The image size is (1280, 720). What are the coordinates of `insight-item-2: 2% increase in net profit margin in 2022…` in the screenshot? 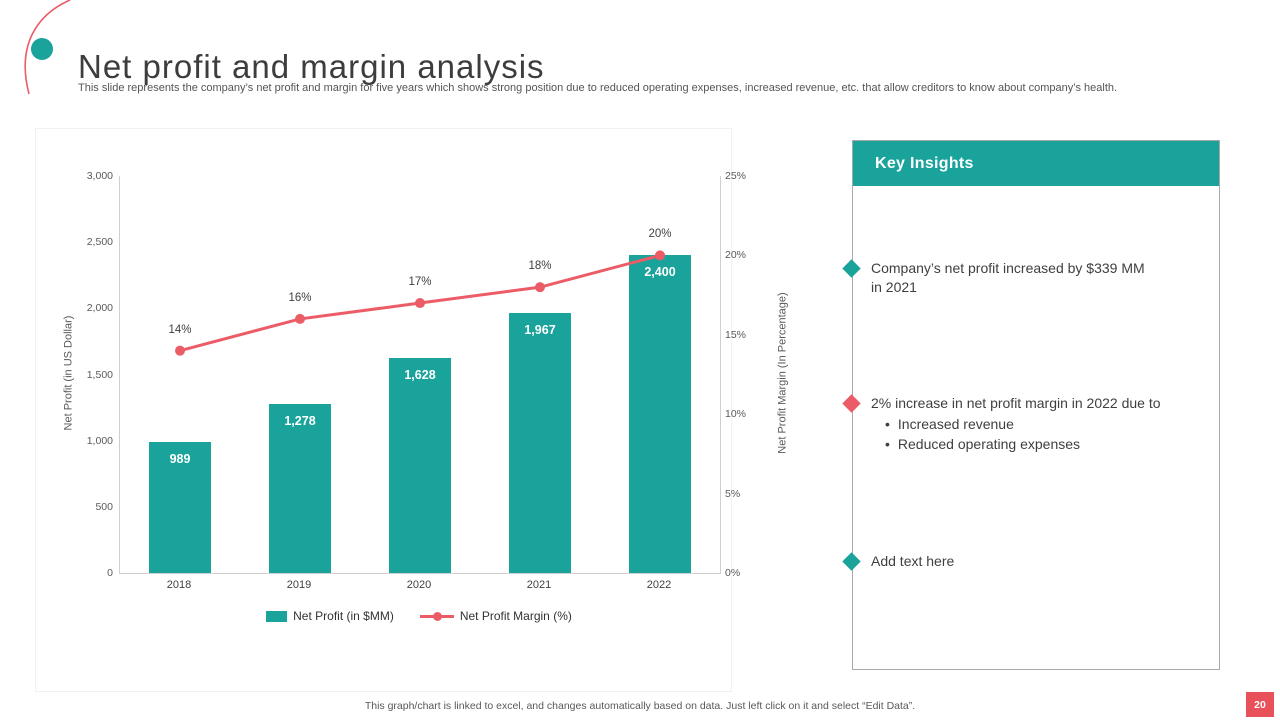 It's located at (1030, 423).